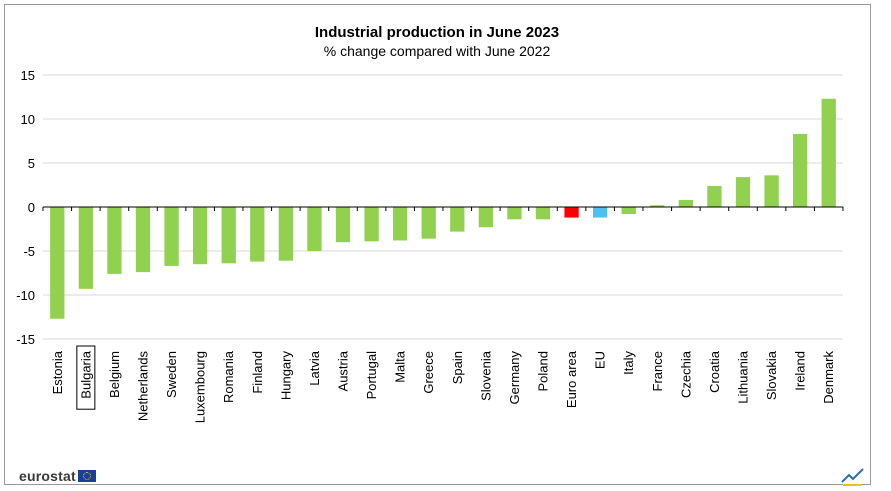 This screenshot has width=891, height=491. What do you see at coordinates (400, 366) in the screenshot?
I see `category-label: Malta` at bounding box center [400, 366].